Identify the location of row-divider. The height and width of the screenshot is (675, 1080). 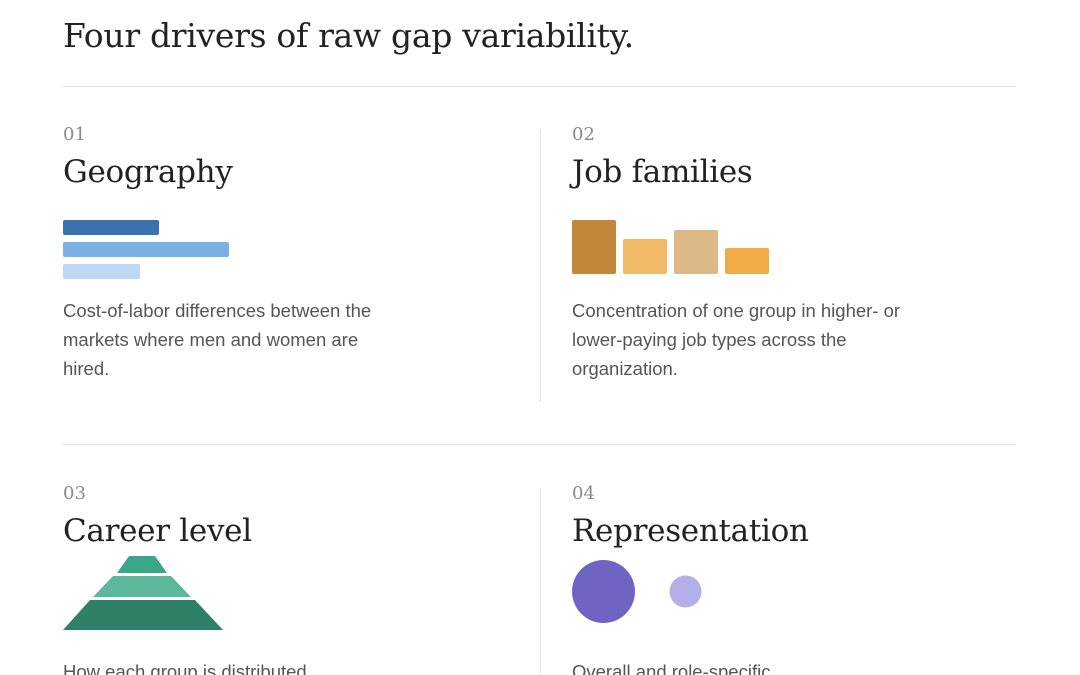
(539, 444).